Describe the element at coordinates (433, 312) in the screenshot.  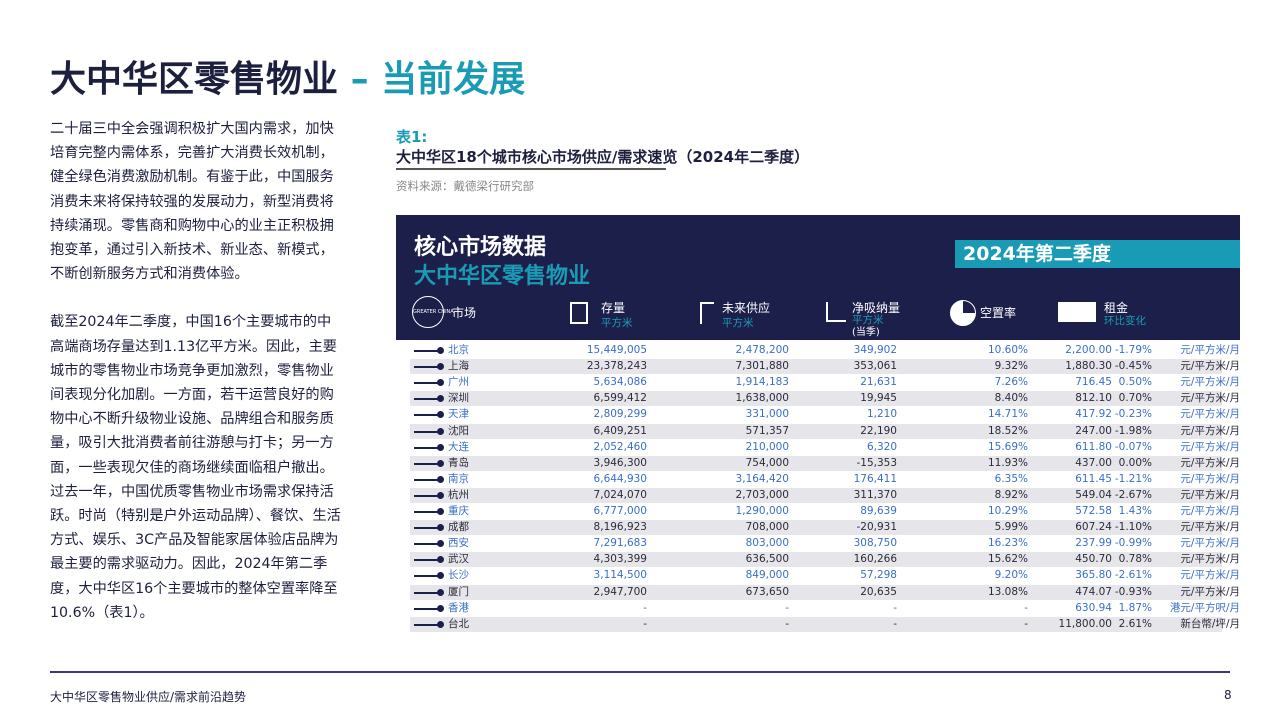
I see `logo: GREATER CHINA` at that location.